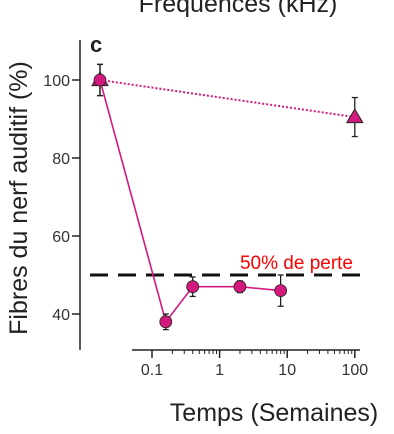 The width and height of the screenshot is (394, 434). I want to click on reference-line-group: 50% de perte, so click(225, 265).